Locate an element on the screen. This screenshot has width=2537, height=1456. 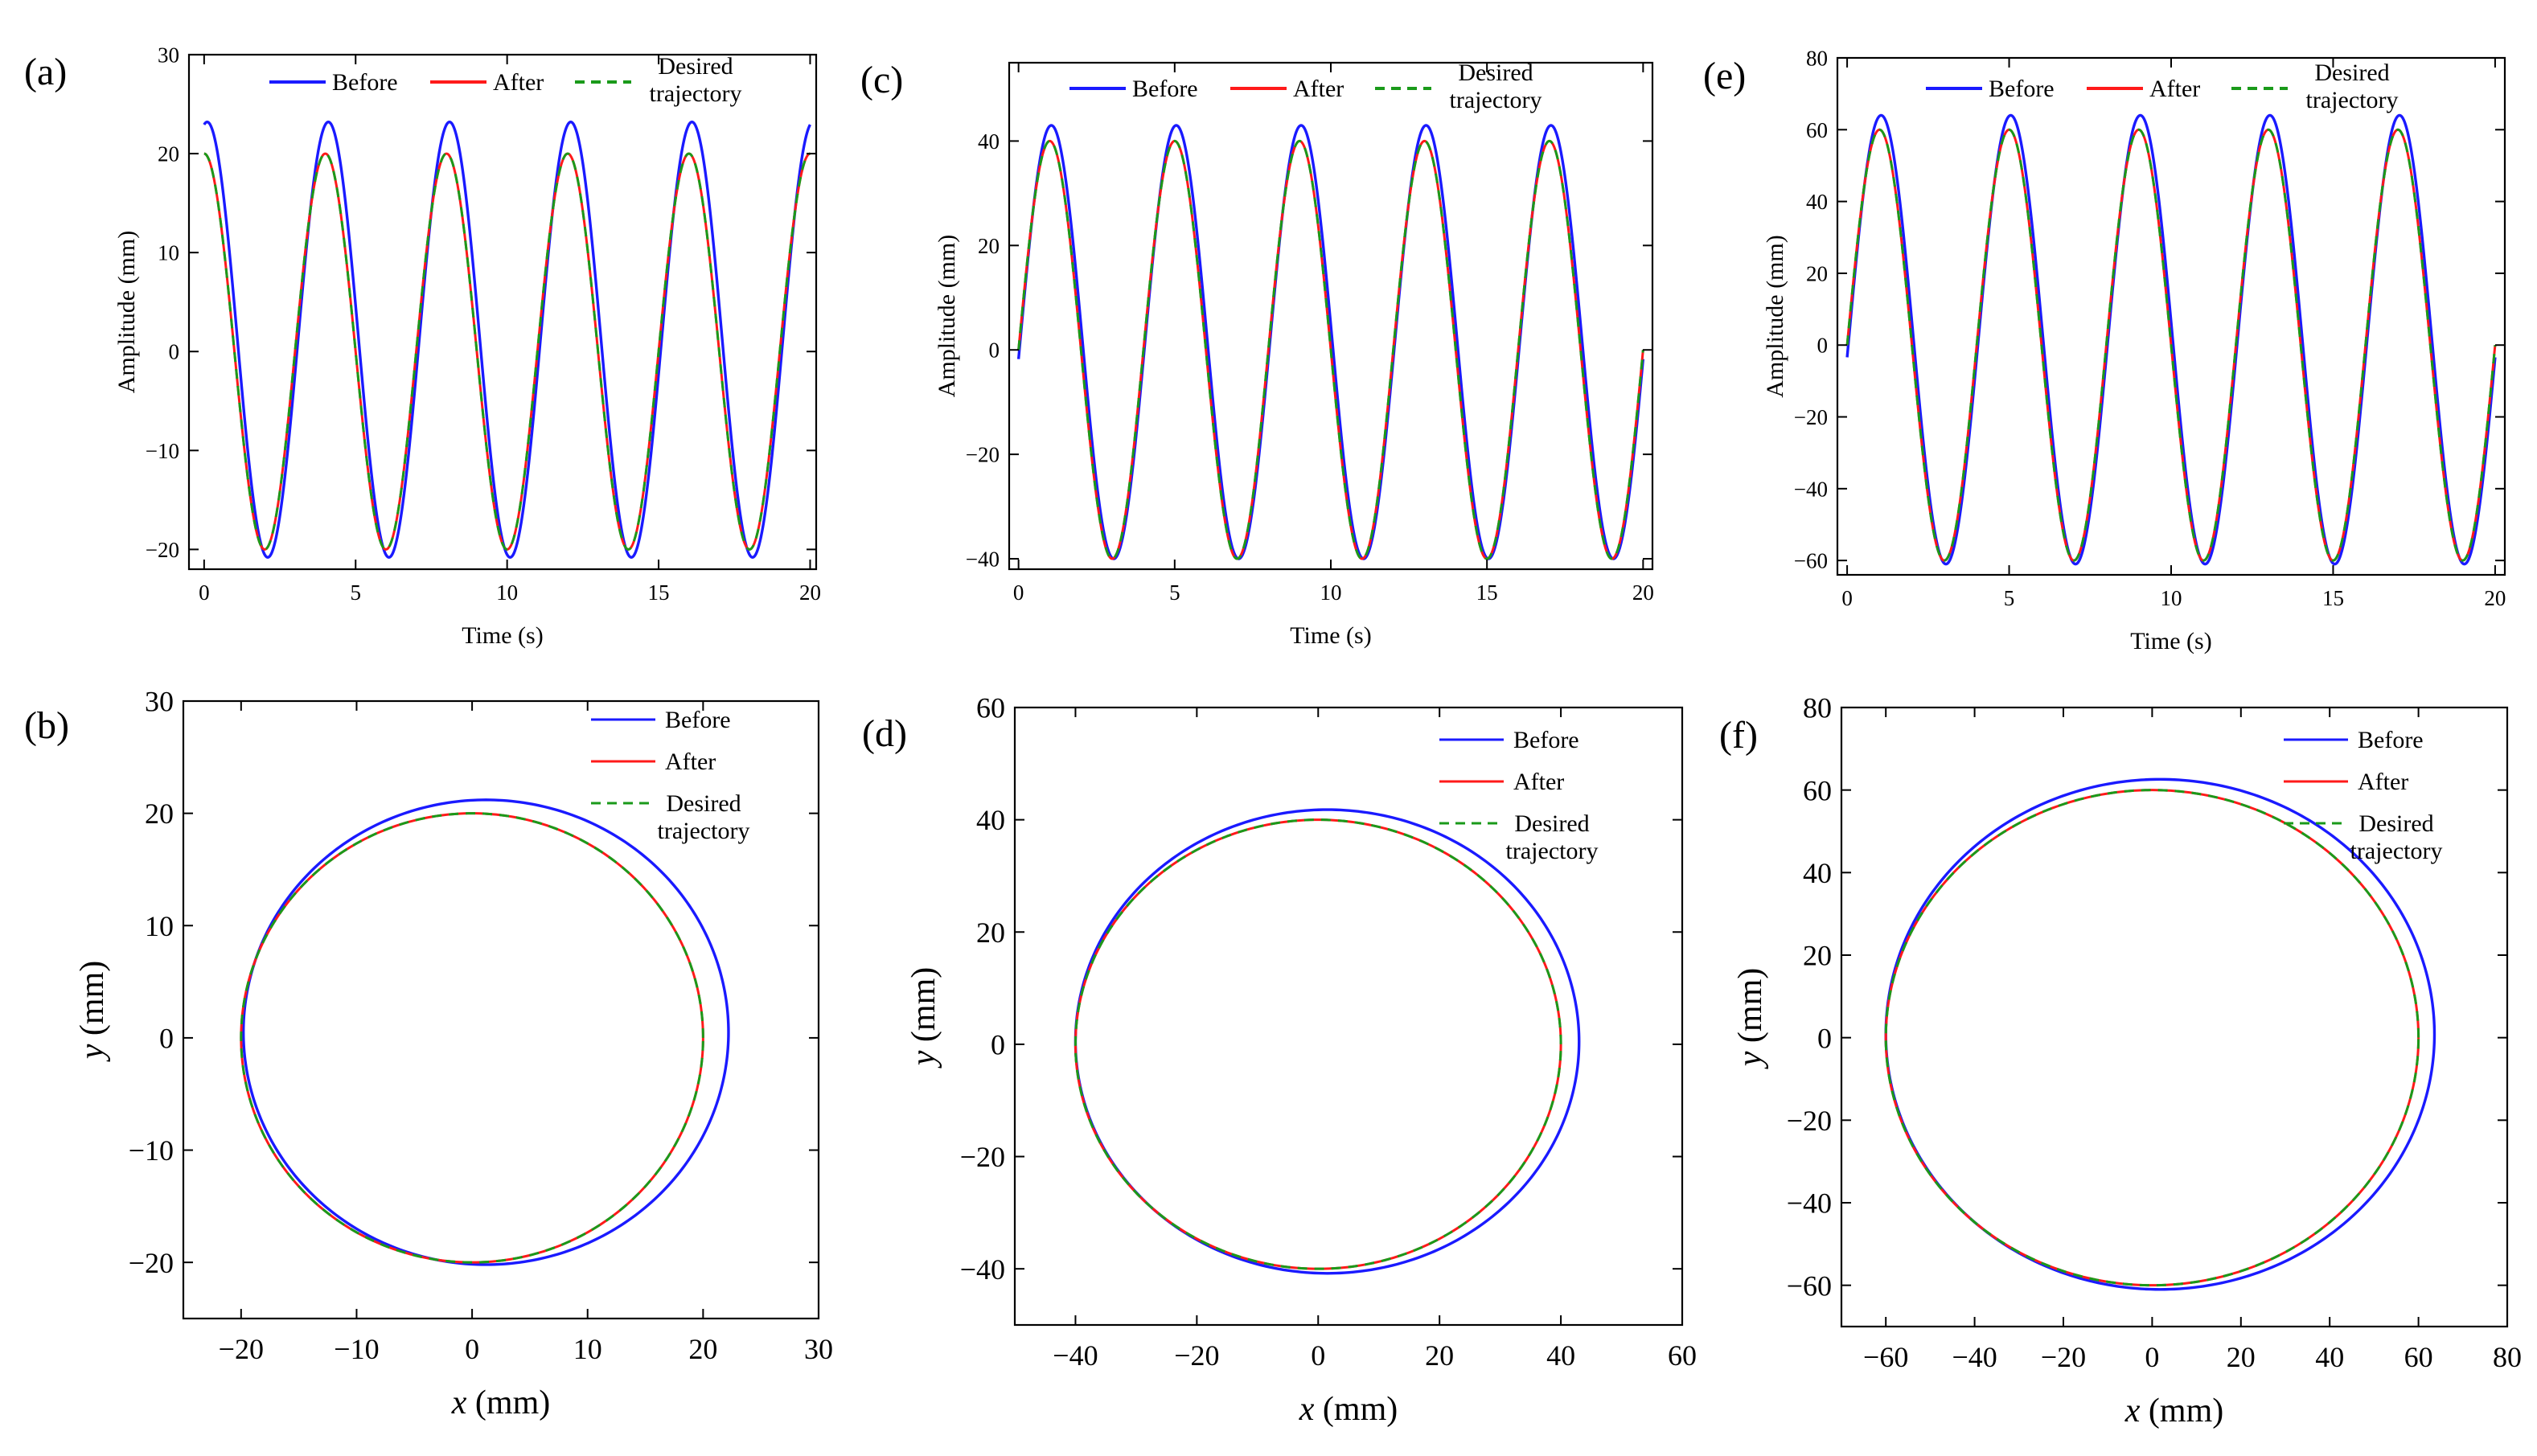
x-tick-label: −10 is located at coordinates (356, 1349).